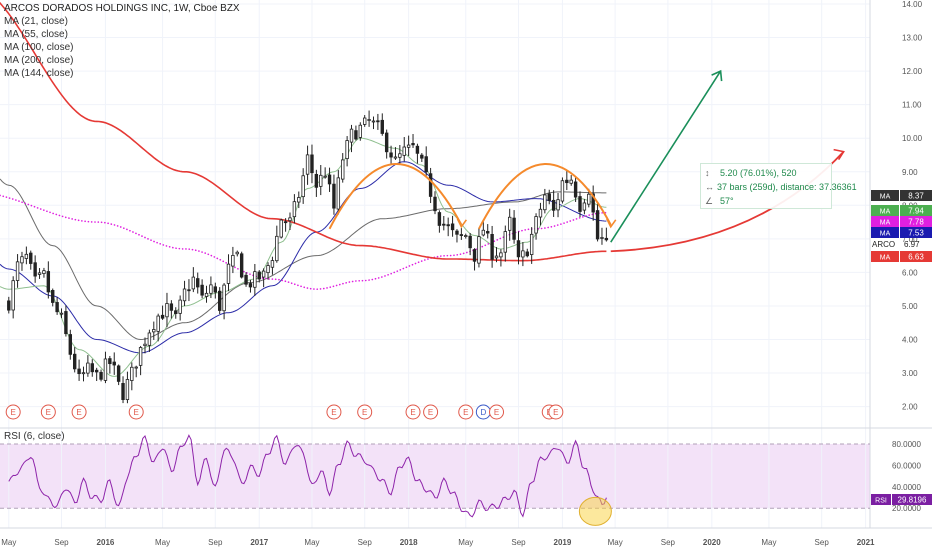 The image size is (932, 550). What do you see at coordinates (36, 34) in the screenshot?
I see `indicator-ma-55: MA (55, close)` at bounding box center [36, 34].